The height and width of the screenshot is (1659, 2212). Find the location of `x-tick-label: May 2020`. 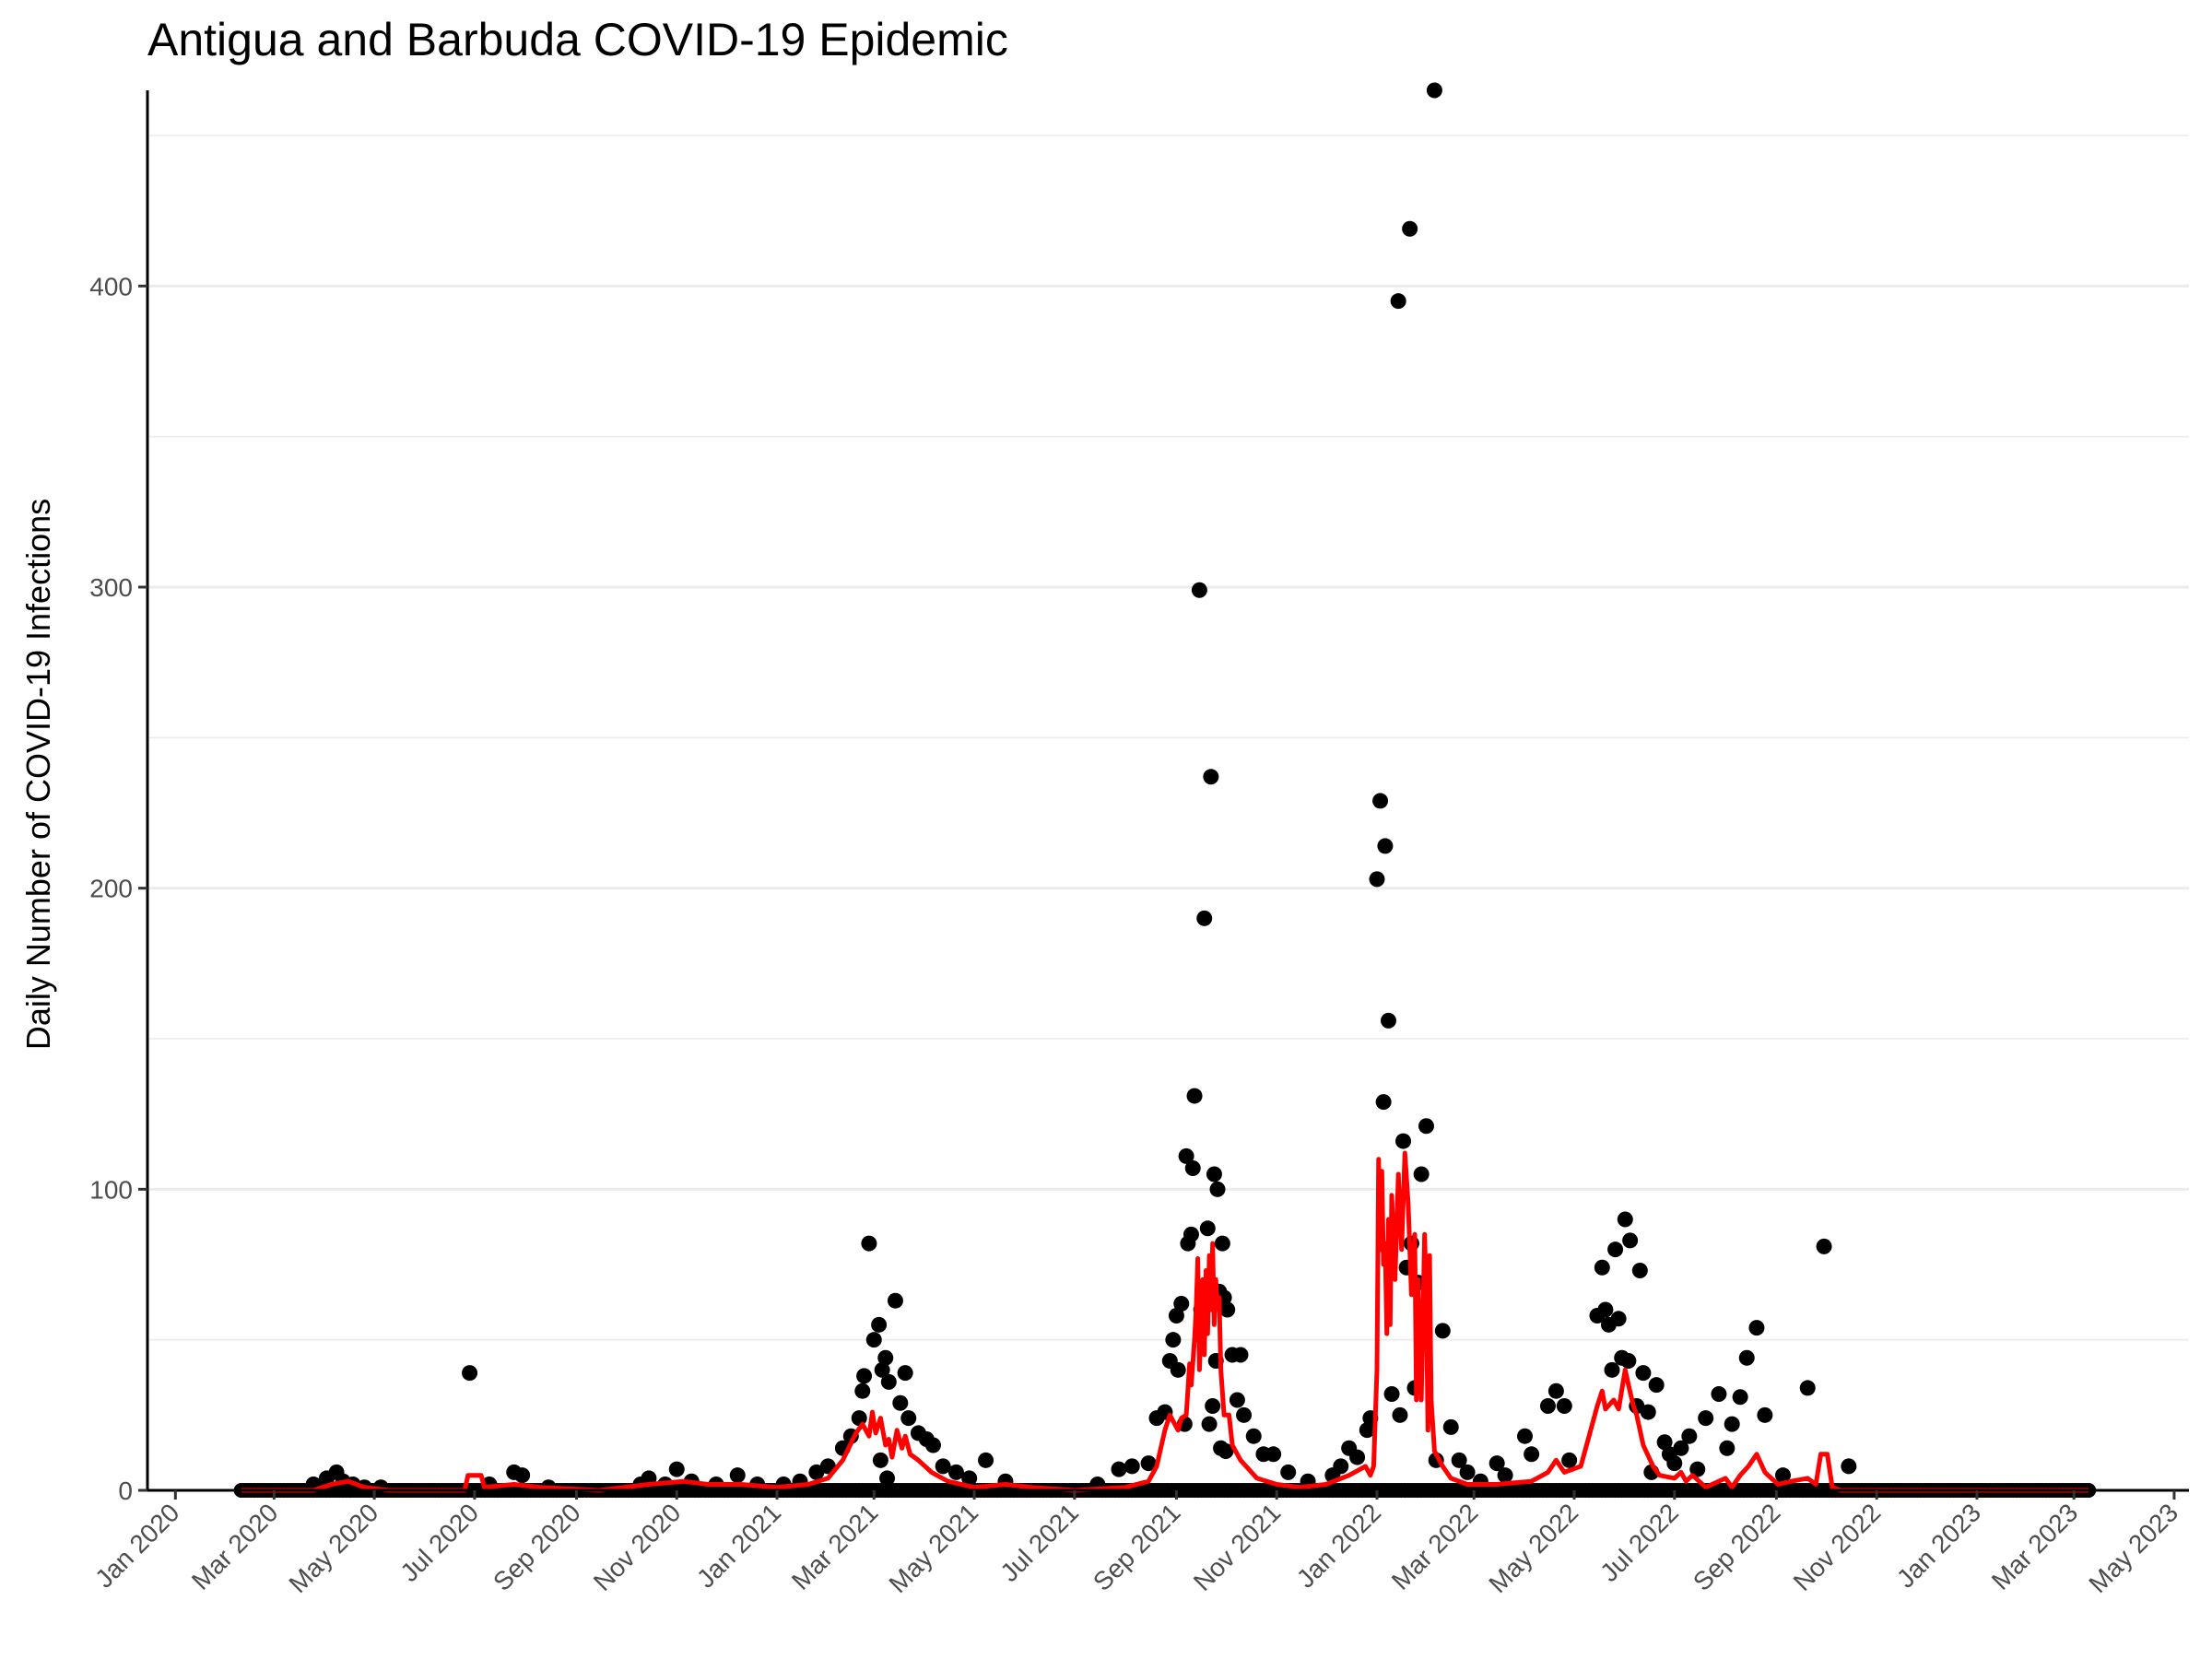

x-tick-label: May 2020 is located at coordinates (333, 1548).